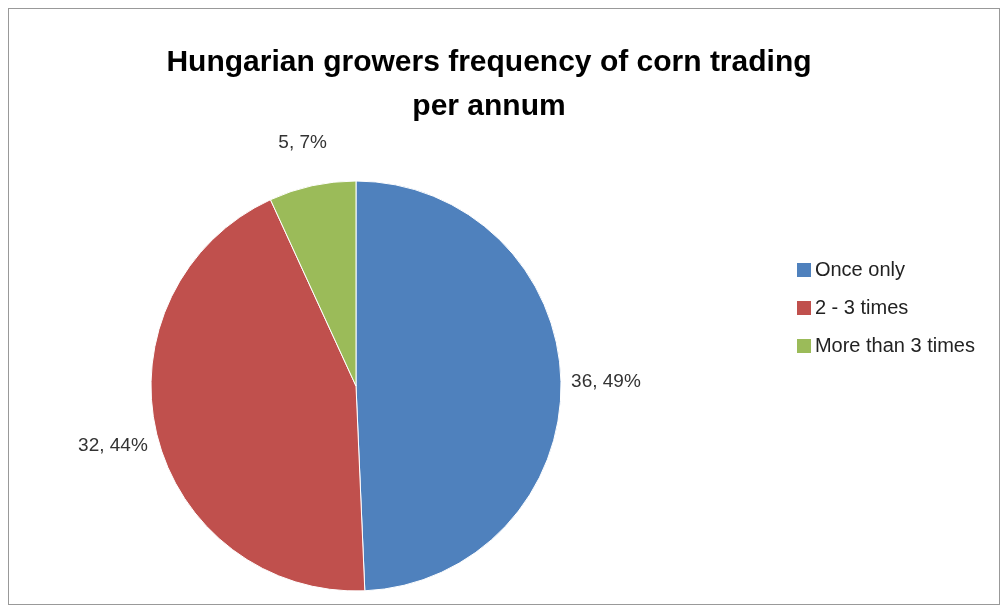 This screenshot has width=1003, height=609. What do you see at coordinates (859, 268) in the screenshot?
I see `legend-label: Once only` at bounding box center [859, 268].